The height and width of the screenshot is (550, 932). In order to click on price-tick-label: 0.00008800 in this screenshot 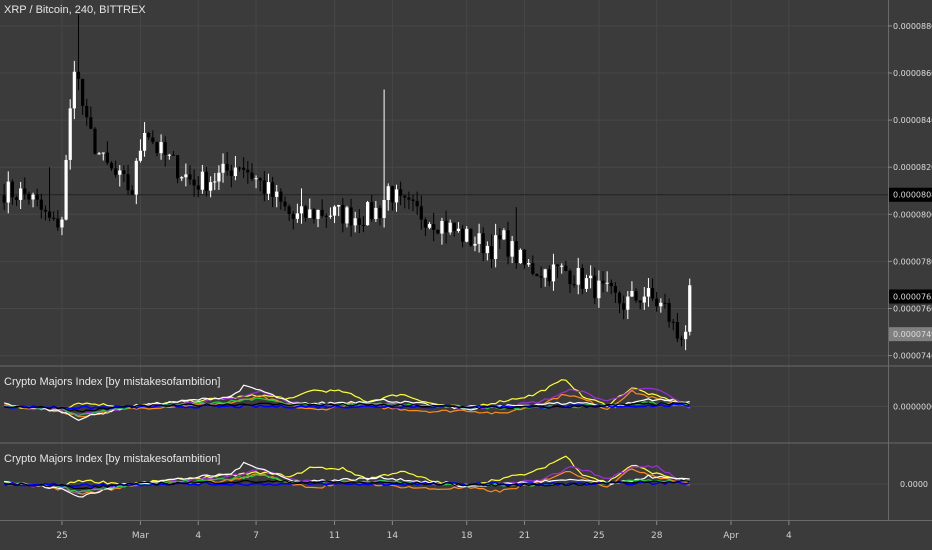, I will do `click(912, 26)`.